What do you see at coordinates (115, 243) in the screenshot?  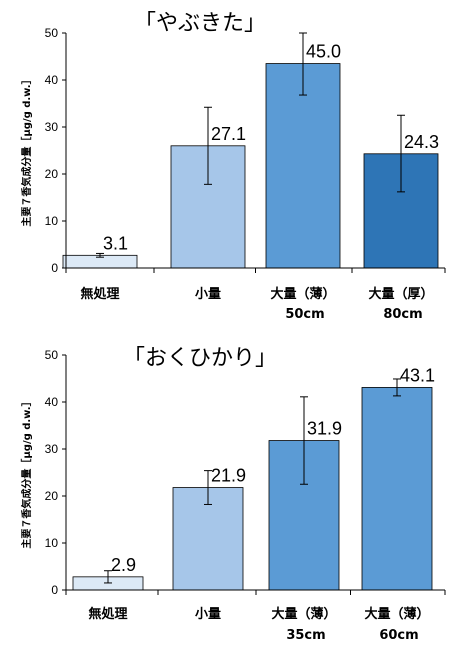 I see `data-label: 3.1` at bounding box center [115, 243].